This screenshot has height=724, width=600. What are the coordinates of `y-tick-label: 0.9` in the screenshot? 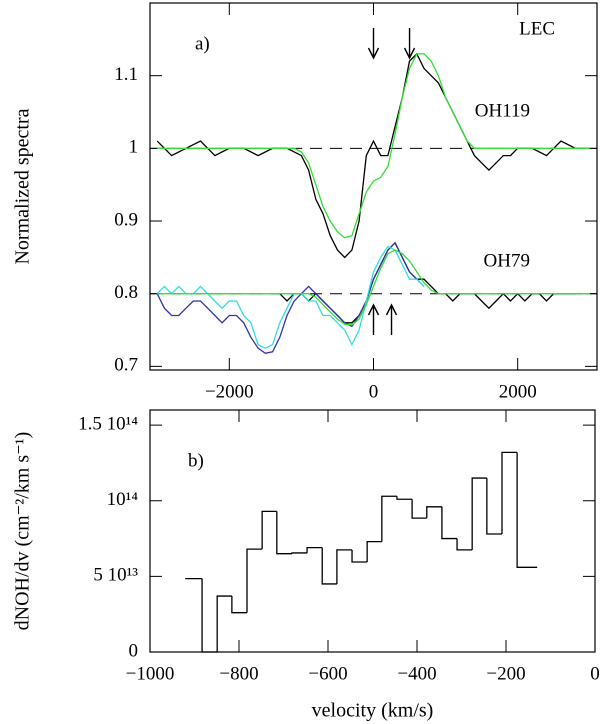 It's located at (126, 219).